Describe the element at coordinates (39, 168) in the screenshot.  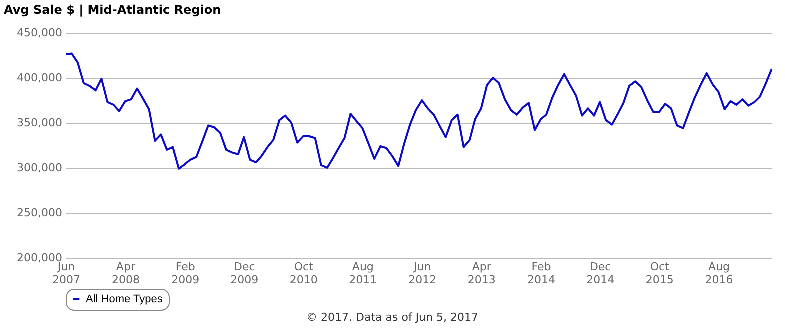
I see `y-tick-label: 300,000` at that location.